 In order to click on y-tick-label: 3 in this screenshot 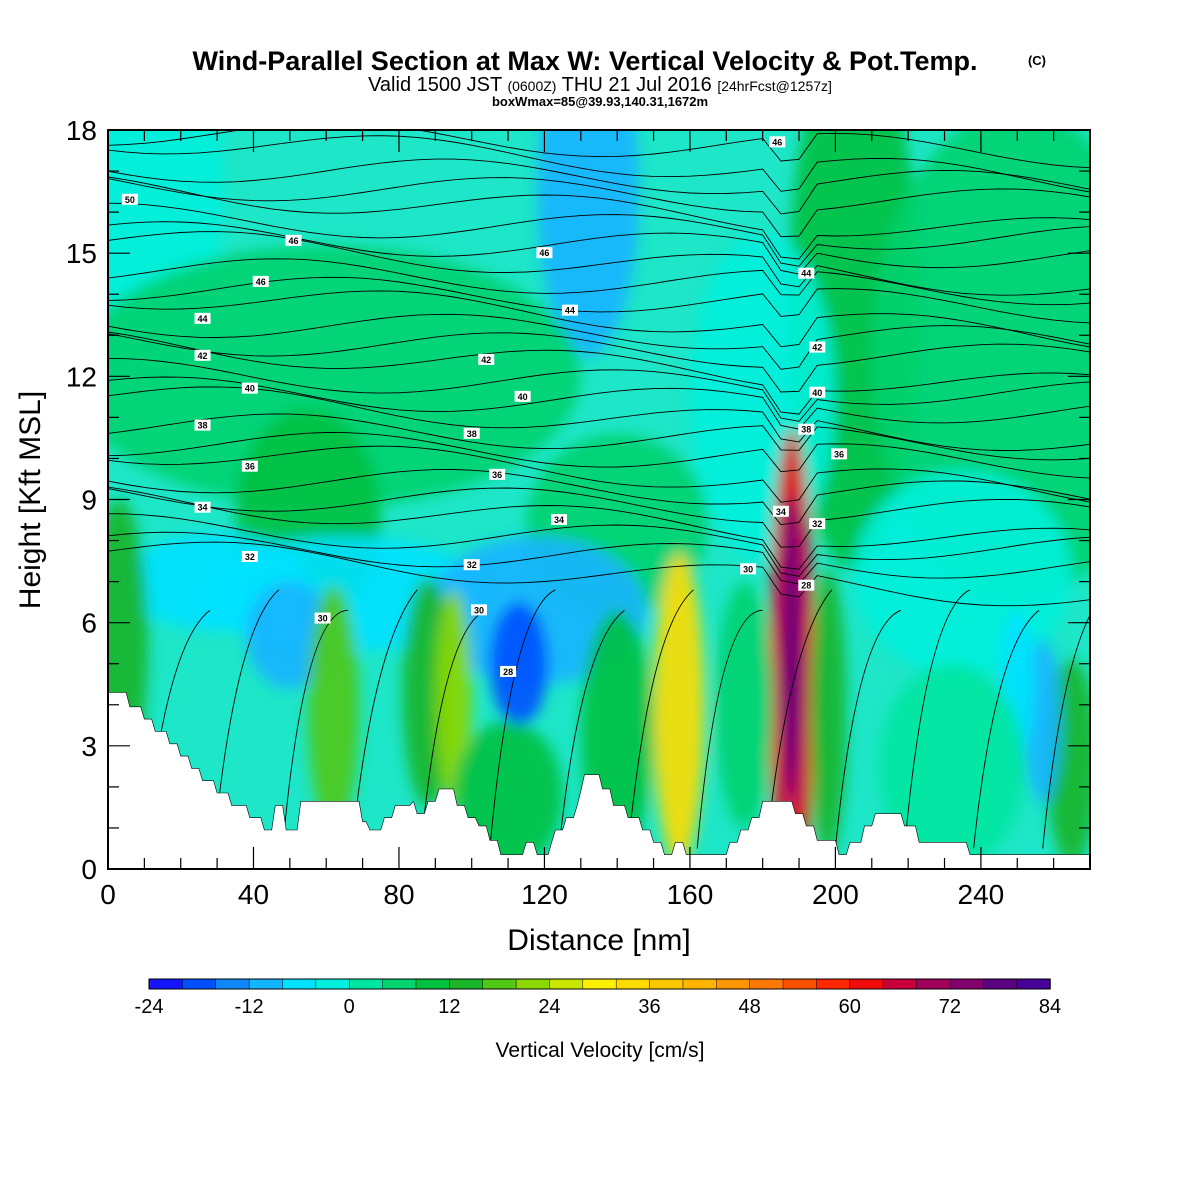, I will do `click(89, 746)`.